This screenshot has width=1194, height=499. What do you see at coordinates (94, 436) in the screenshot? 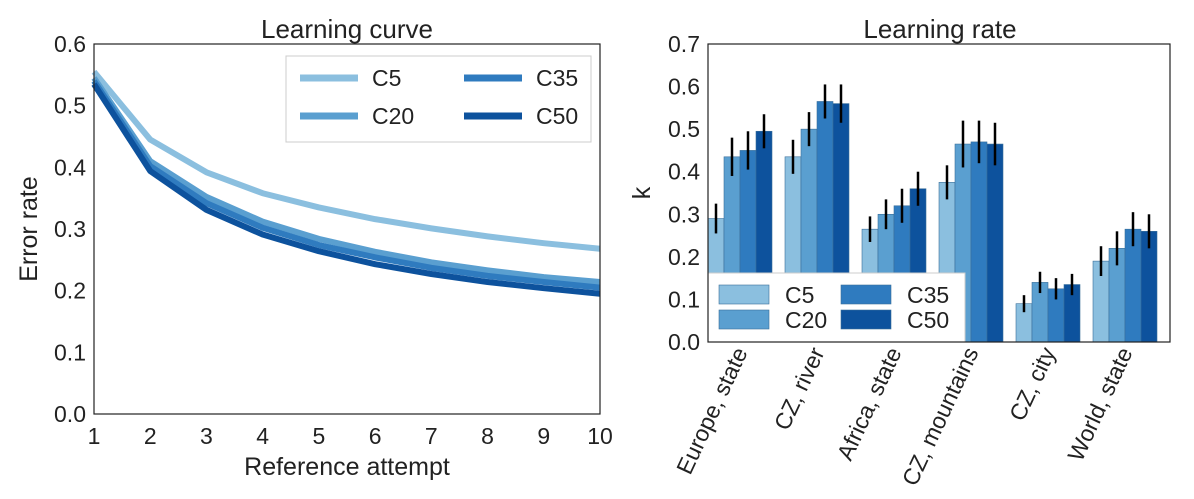
I see `x-tick-label: 1` at bounding box center [94, 436].